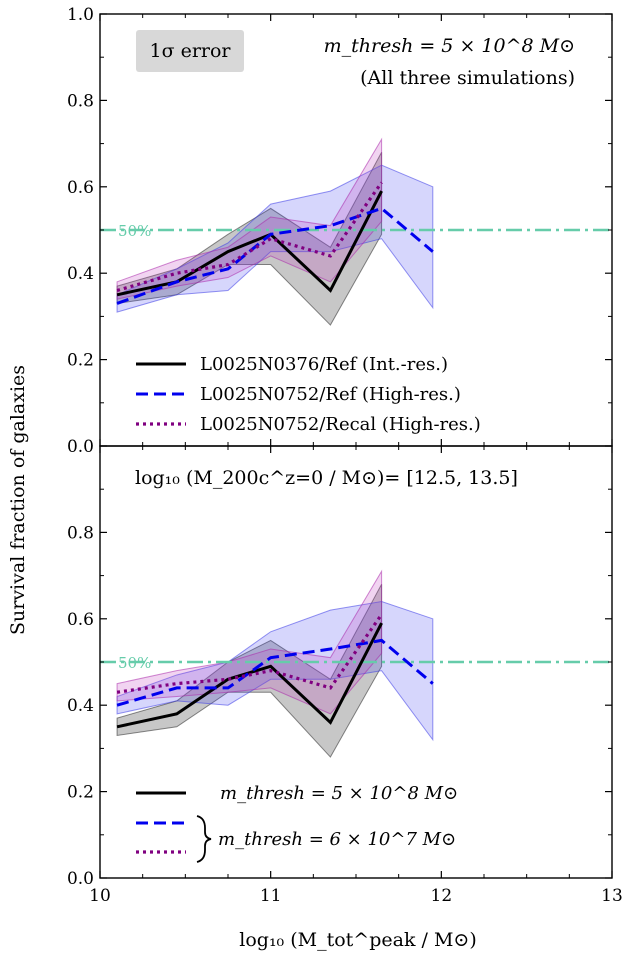  I want to click on top-y-tick-label: 0.2, so click(80, 361).